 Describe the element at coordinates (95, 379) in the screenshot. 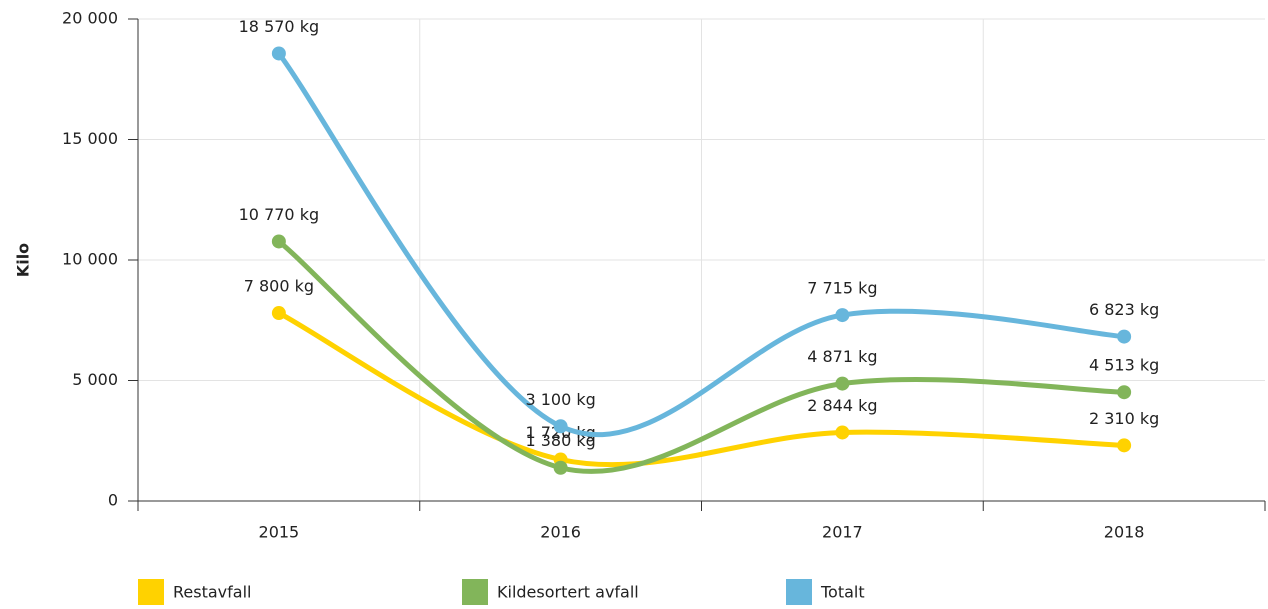

I see `y-tick-label: 5 000` at that location.